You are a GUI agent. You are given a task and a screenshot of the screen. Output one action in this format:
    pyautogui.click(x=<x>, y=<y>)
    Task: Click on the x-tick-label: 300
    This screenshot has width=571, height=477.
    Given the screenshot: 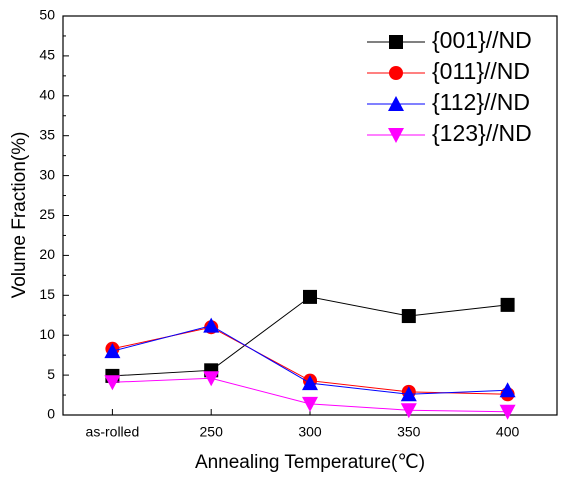 What is the action you would take?
    pyautogui.click(x=310, y=432)
    